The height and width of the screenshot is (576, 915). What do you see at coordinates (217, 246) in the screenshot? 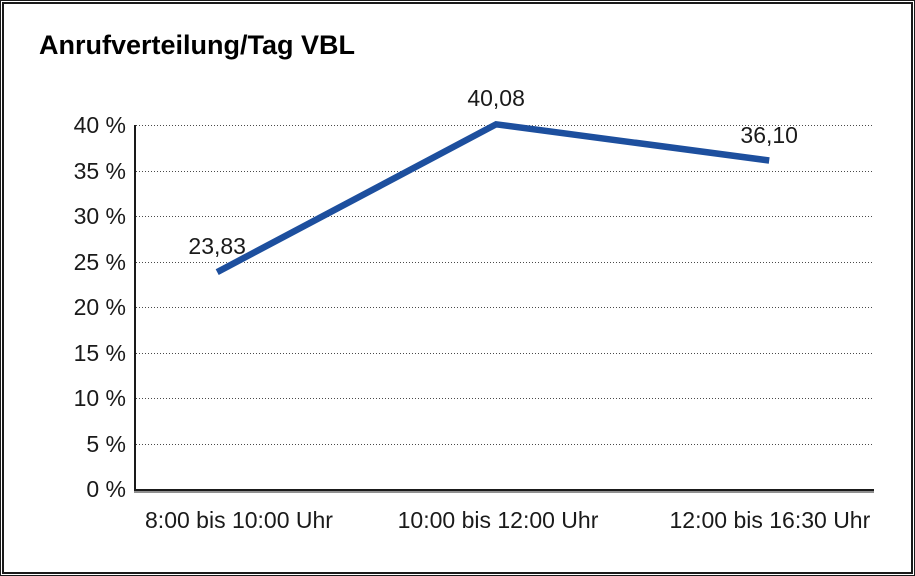
I see `data-point-label: 23,83` at bounding box center [217, 246].